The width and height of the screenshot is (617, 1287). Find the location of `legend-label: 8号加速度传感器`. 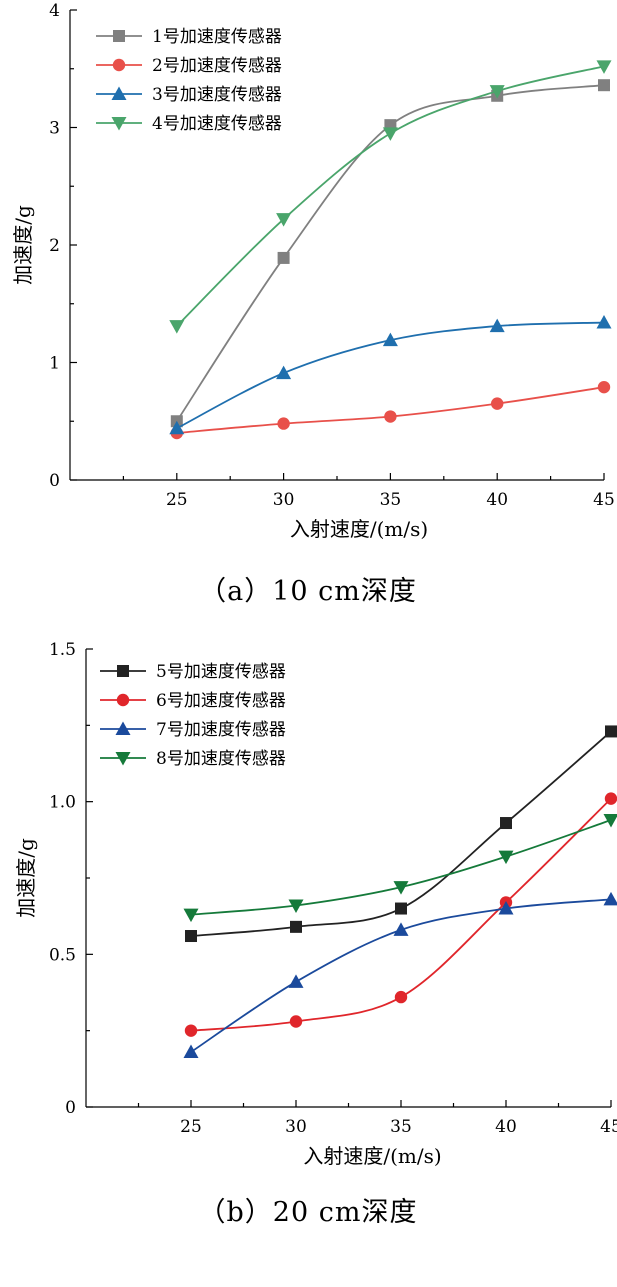

legend-label: 8号加速度传感器 is located at coordinates (221, 759).